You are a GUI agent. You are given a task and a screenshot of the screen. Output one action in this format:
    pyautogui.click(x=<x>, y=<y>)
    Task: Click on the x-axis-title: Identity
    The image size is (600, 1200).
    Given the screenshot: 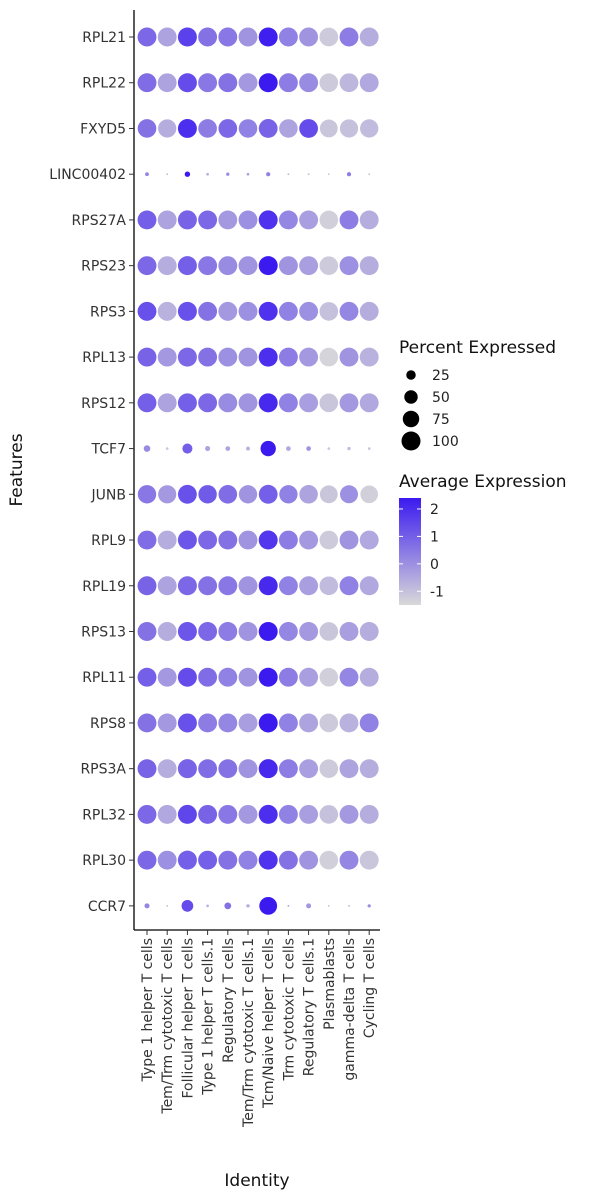 What is the action you would take?
    pyautogui.click(x=256, y=1181)
    